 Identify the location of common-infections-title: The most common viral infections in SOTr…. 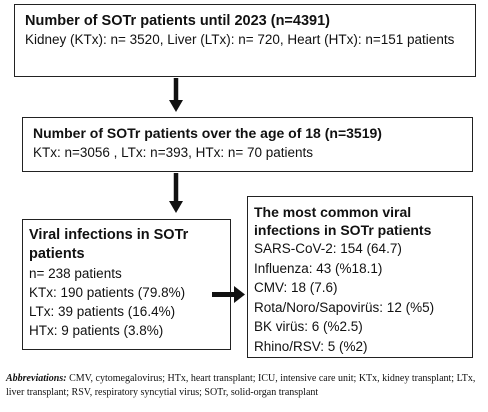
(343, 221).